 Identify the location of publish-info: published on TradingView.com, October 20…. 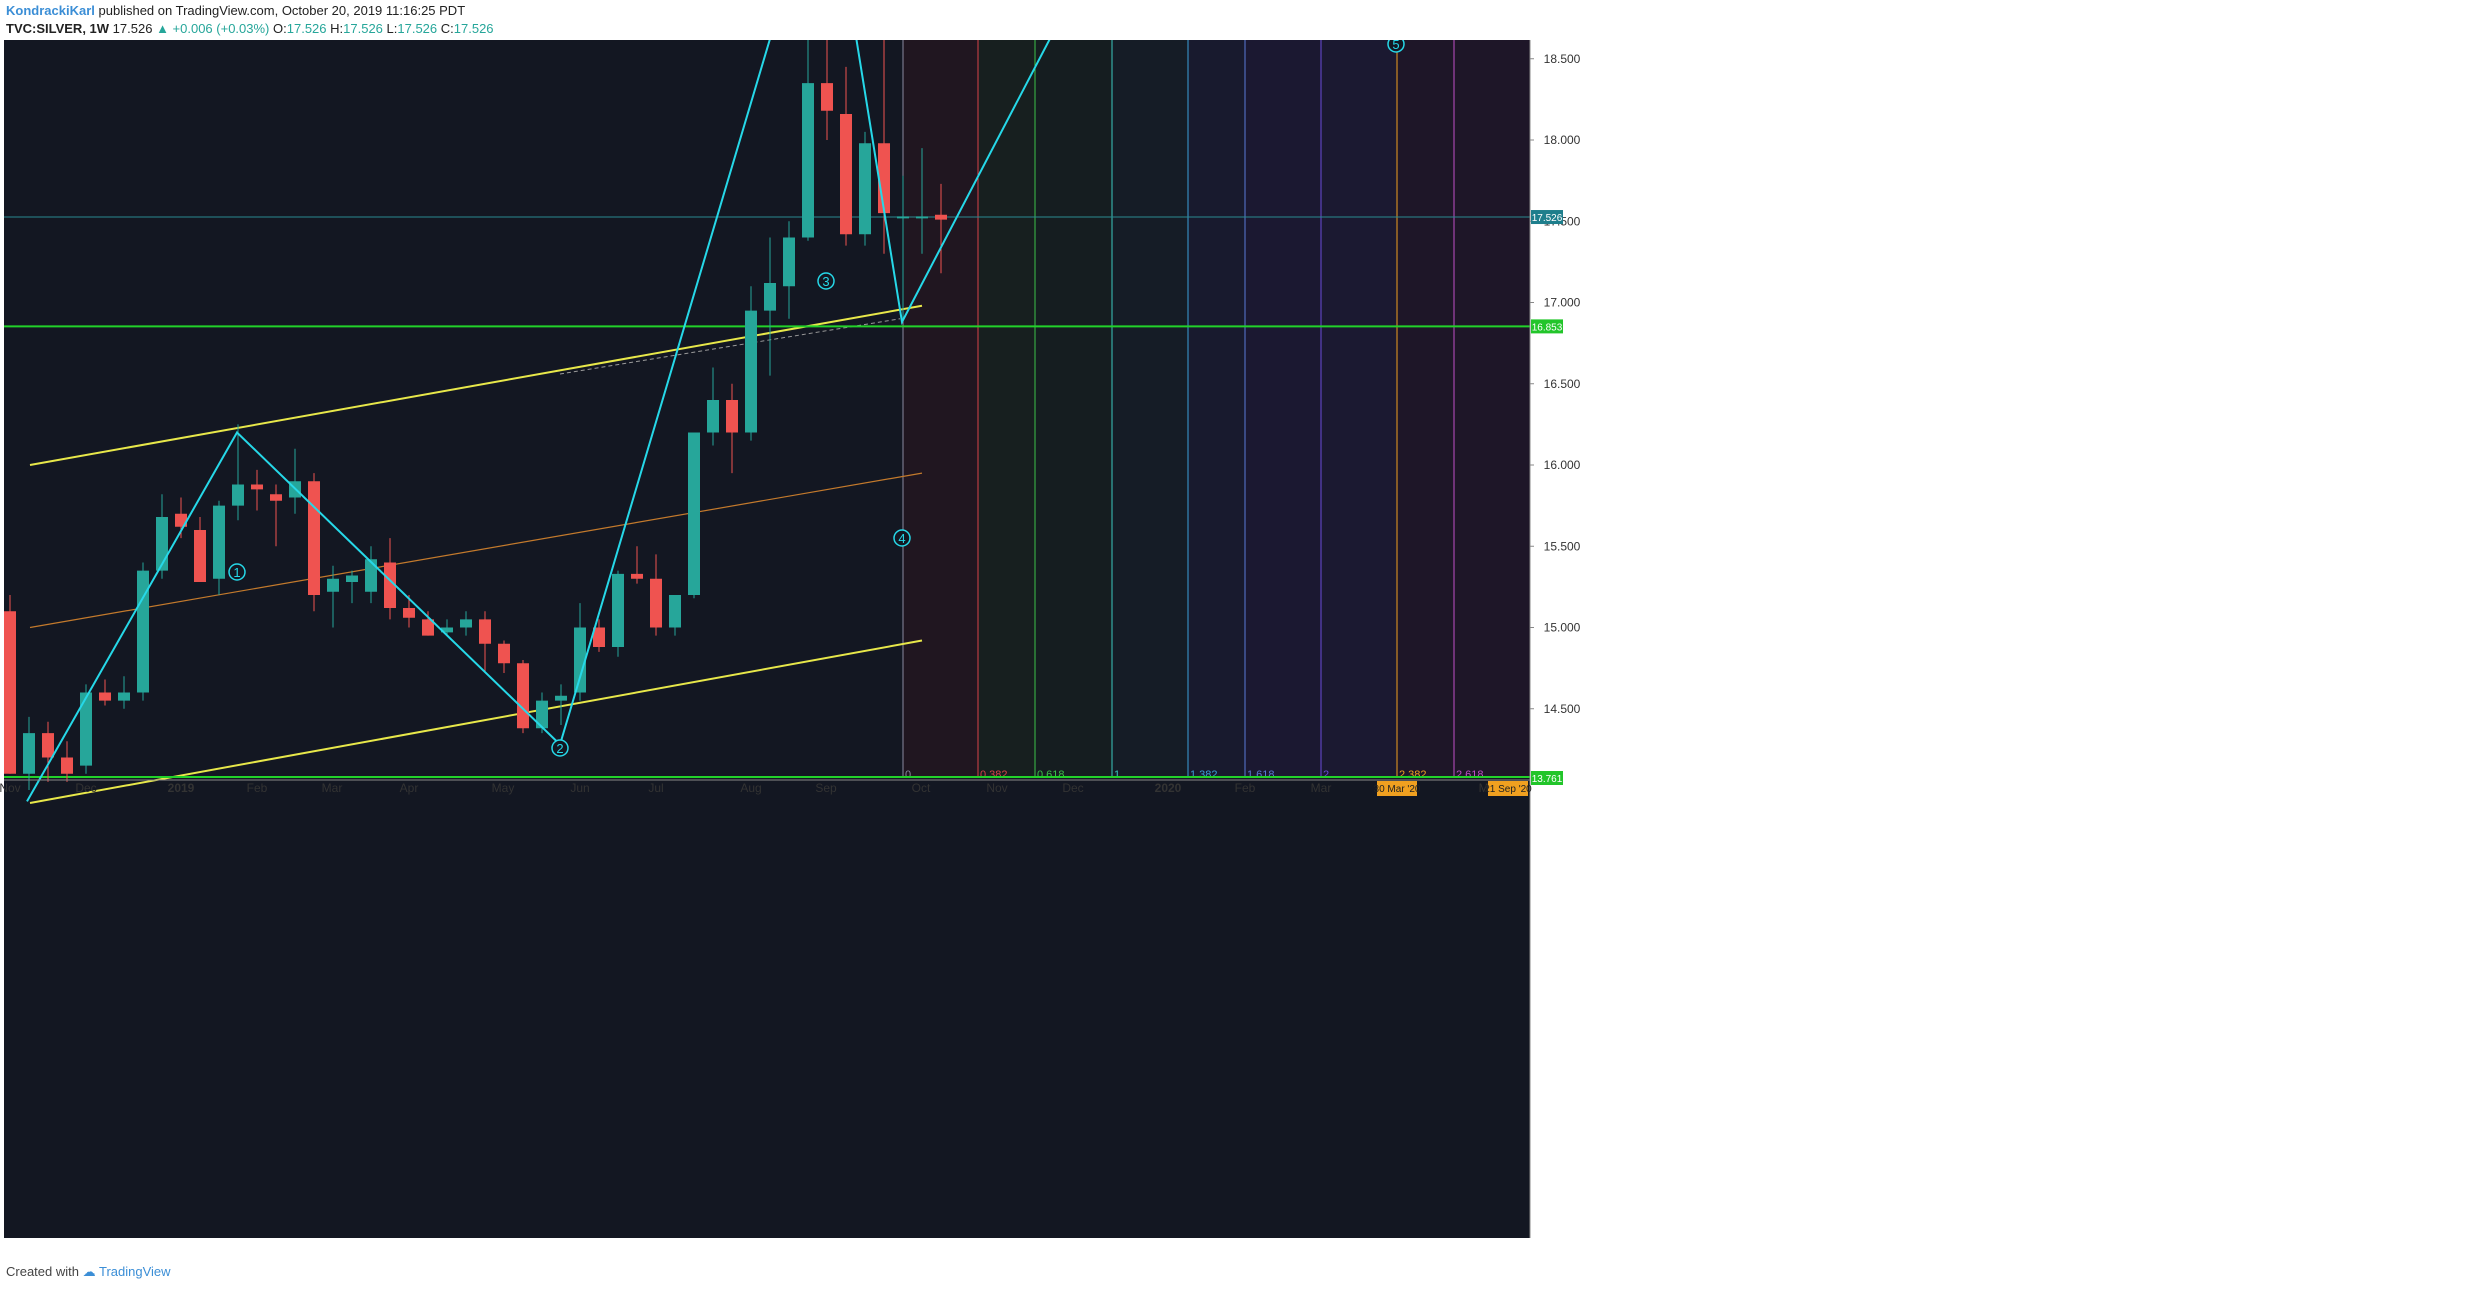
(282, 10).